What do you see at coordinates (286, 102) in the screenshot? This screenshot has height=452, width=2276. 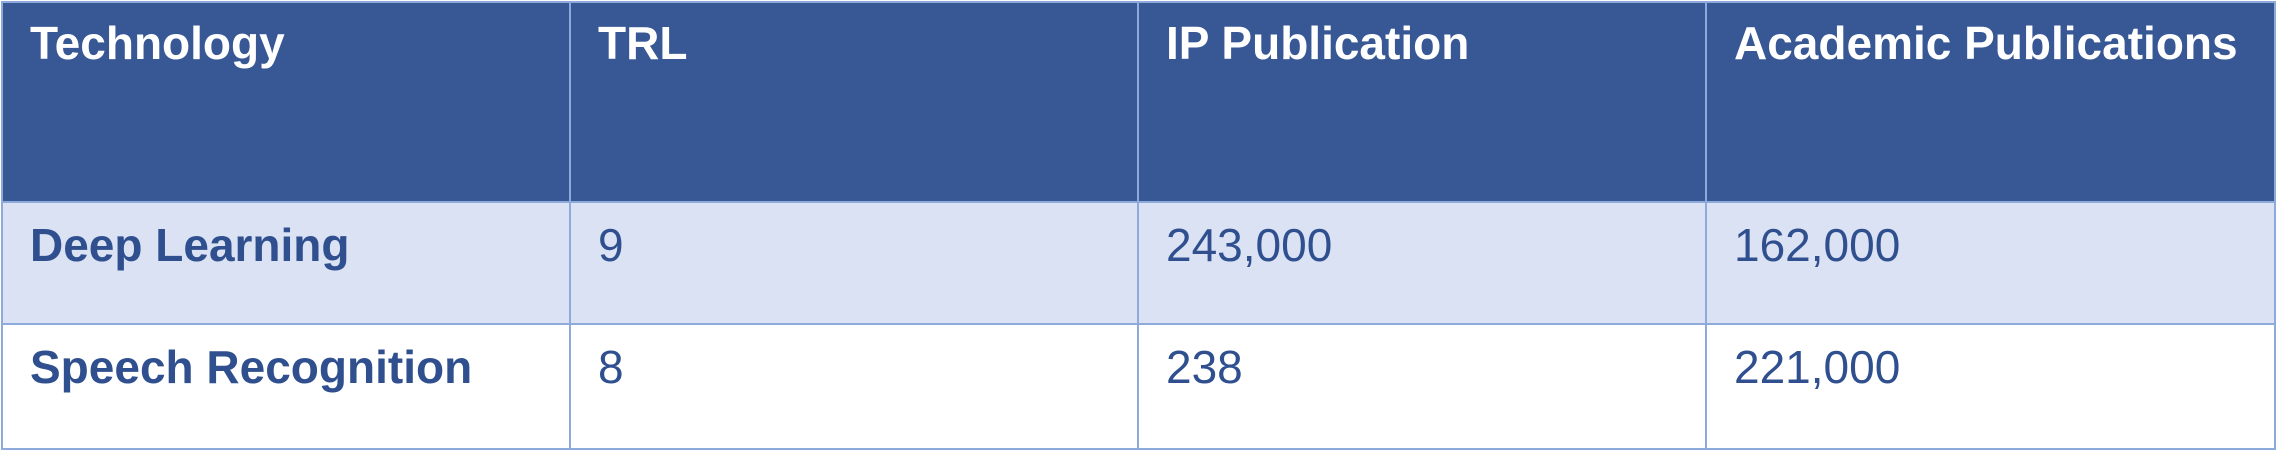 I see `header-technology: Technology` at bounding box center [286, 102].